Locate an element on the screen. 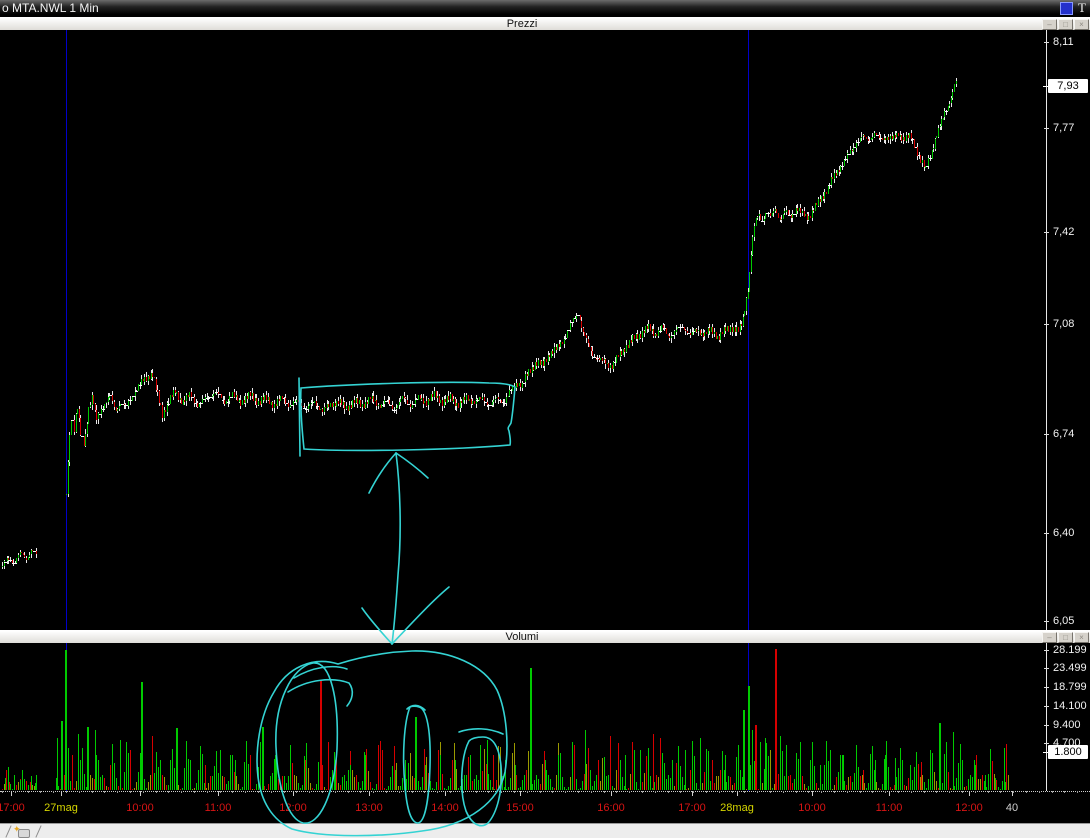 This screenshot has height=838, width=1090. text-tool-icon: T is located at coordinates (1082, 7).